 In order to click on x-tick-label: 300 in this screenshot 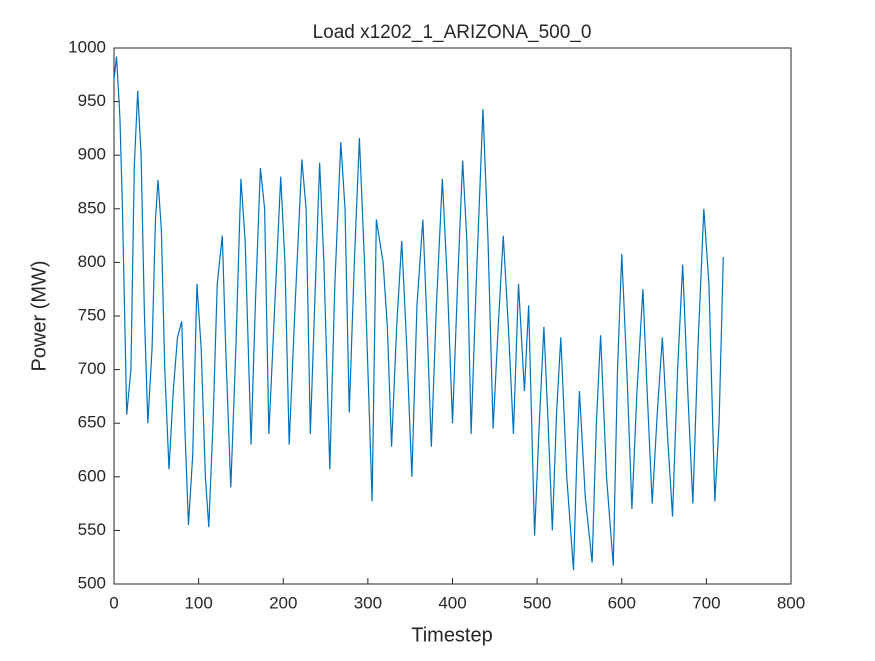, I will do `click(368, 602)`.